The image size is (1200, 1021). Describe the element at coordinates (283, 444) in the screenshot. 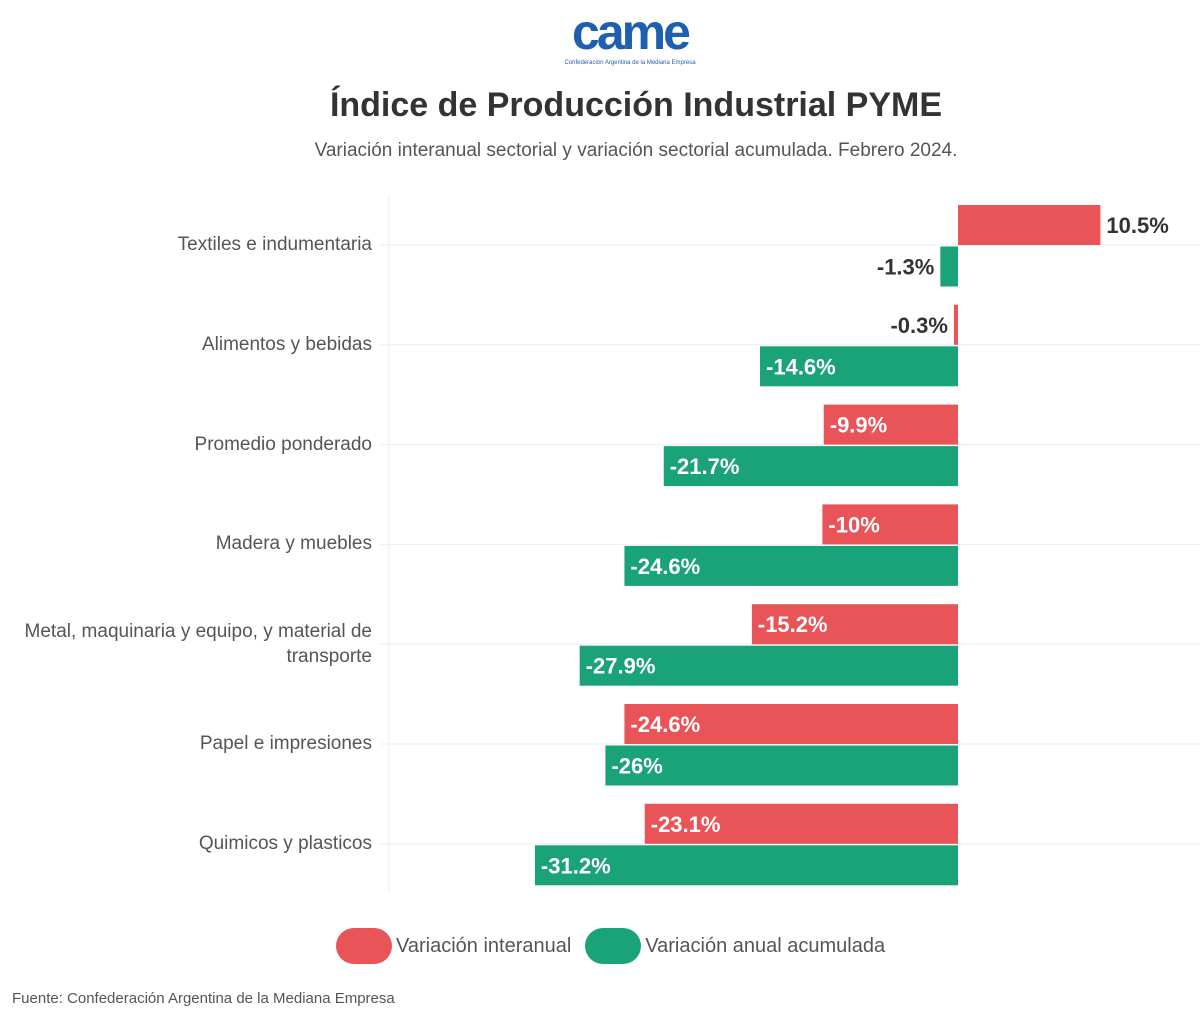

I see `category-label: Promedio ponderado` at that location.